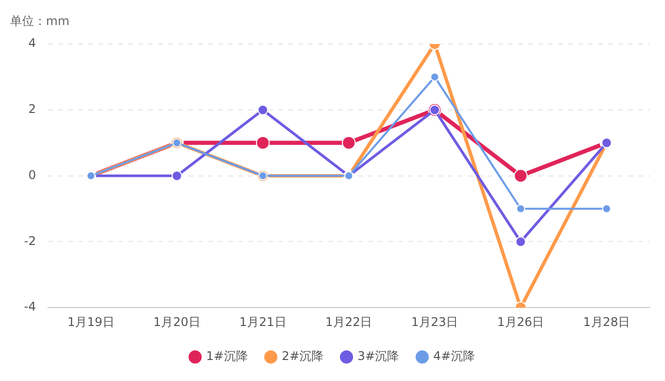 This screenshot has width=665, height=381. What do you see at coordinates (227, 356) in the screenshot?
I see `legend-label: 1#沉降` at bounding box center [227, 356].